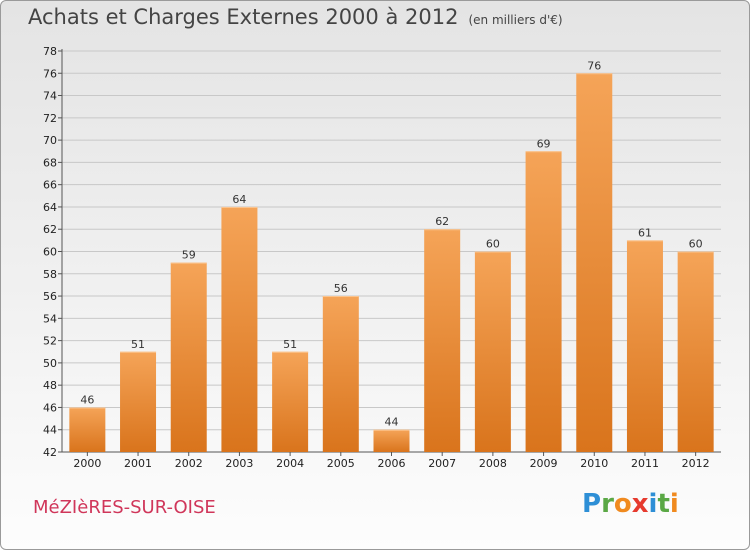 The width and height of the screenshot is (750, 550). Describe the element at coordinates (663, 504) in the screenshot. I see `logo-letter: t` at that location.